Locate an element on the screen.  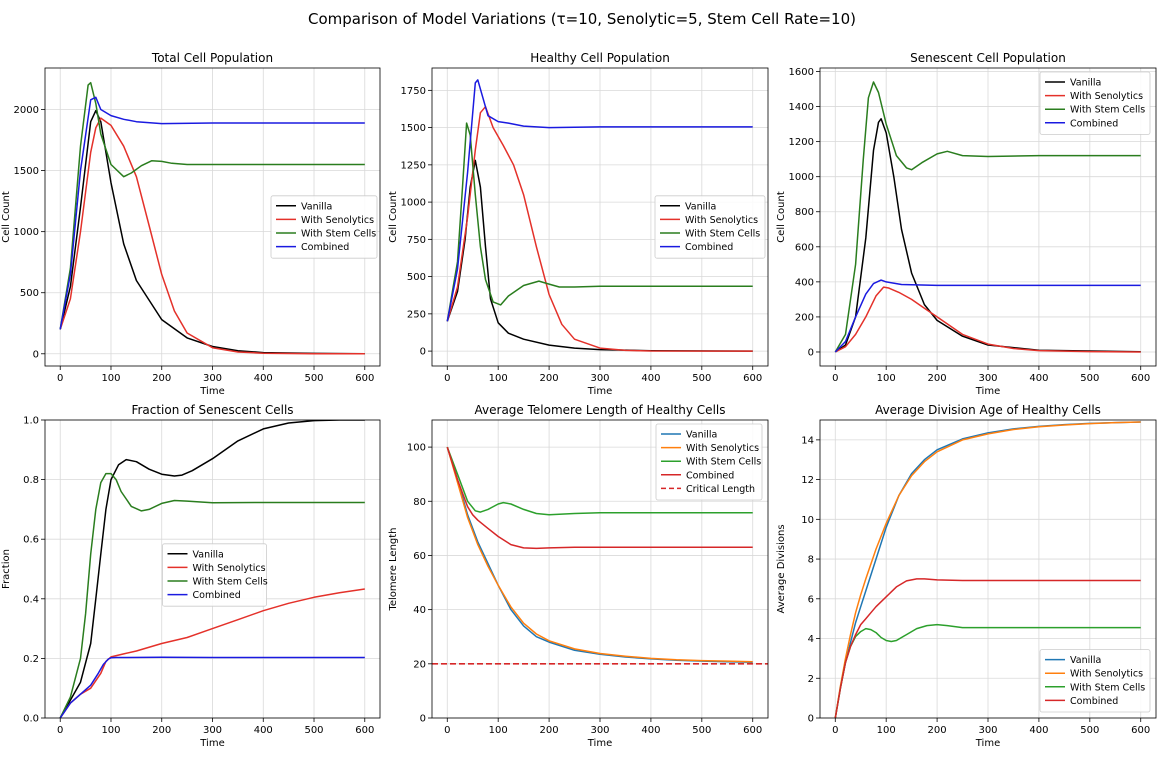
subplot-title: Total Cell Population is located at coordinates (212, 58).